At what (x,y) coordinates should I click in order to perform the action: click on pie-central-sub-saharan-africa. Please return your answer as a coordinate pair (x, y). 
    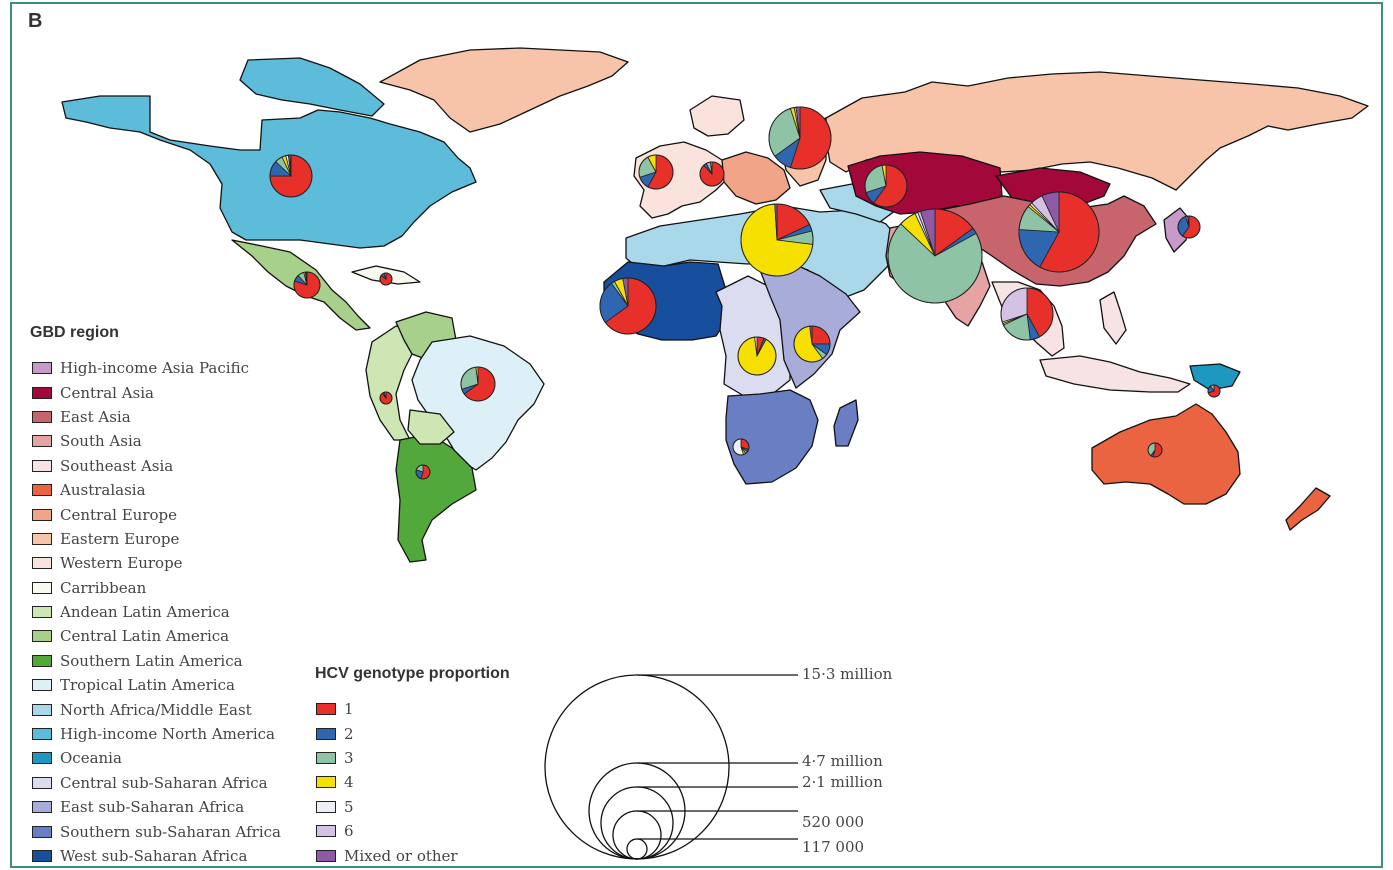
    Looking at the image, I should click on (757, 356).